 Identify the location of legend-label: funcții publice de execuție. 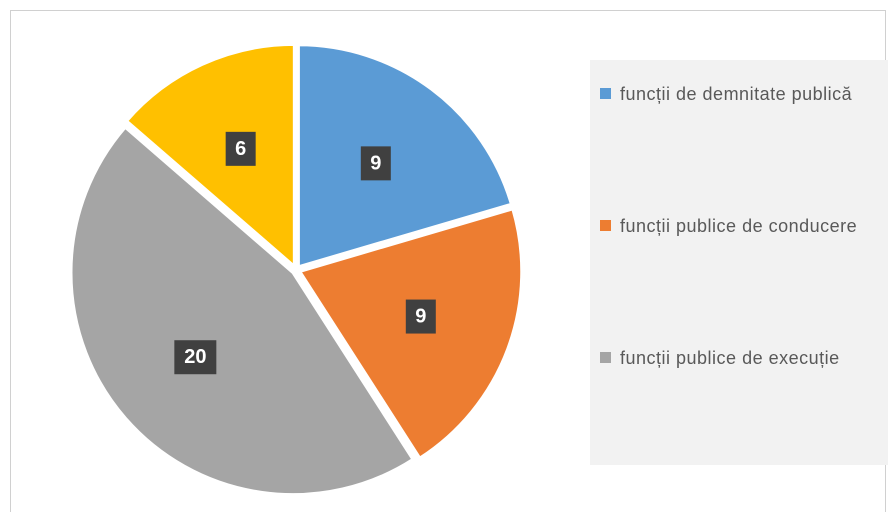
(730, 358).